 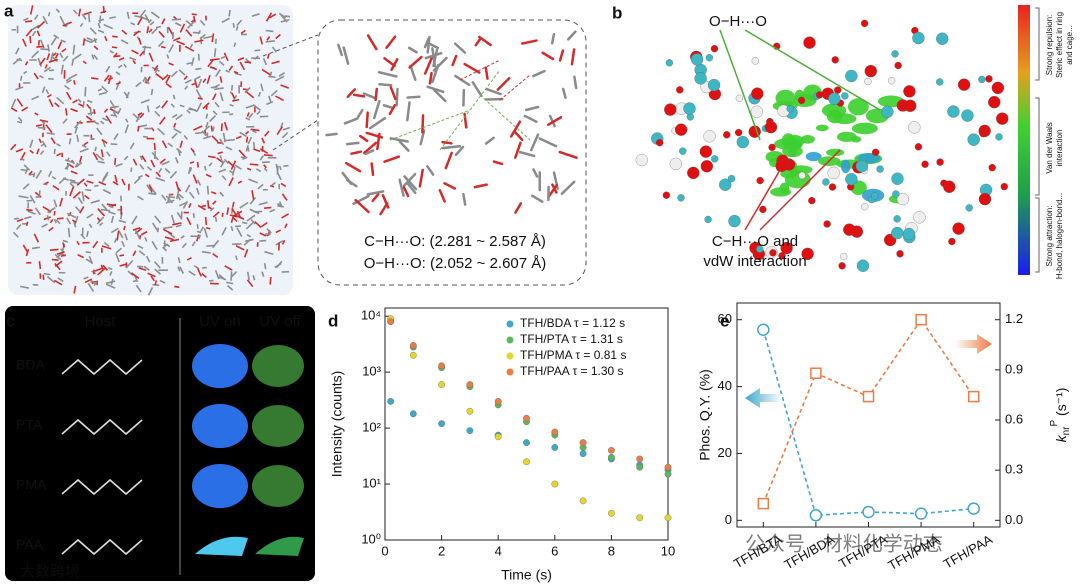 I want to click on x-tick-label: 6, so click(x=554, y=550).